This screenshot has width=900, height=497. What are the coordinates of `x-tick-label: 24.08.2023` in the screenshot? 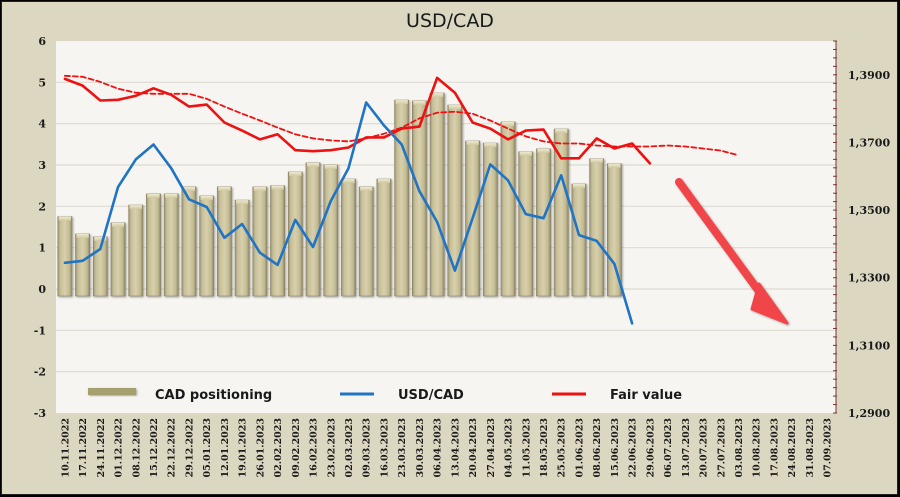 It's located at (792, 448).